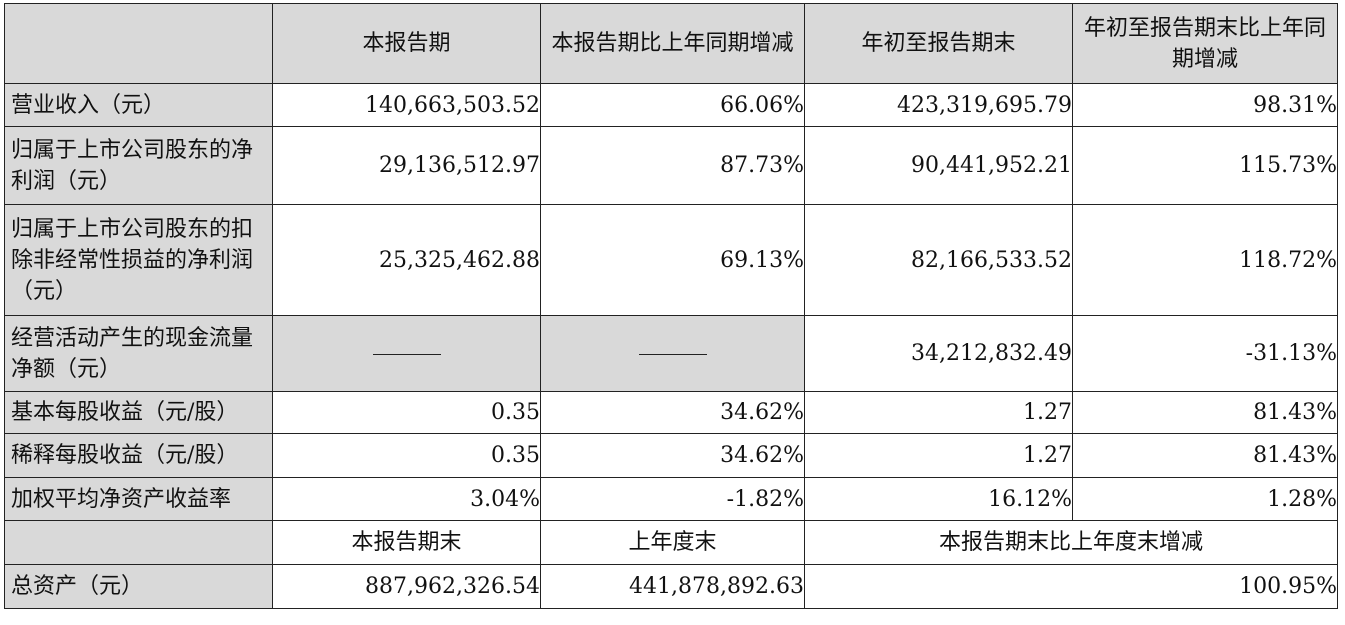  I want to click on cell-current-period-empty, so click(406, 353).